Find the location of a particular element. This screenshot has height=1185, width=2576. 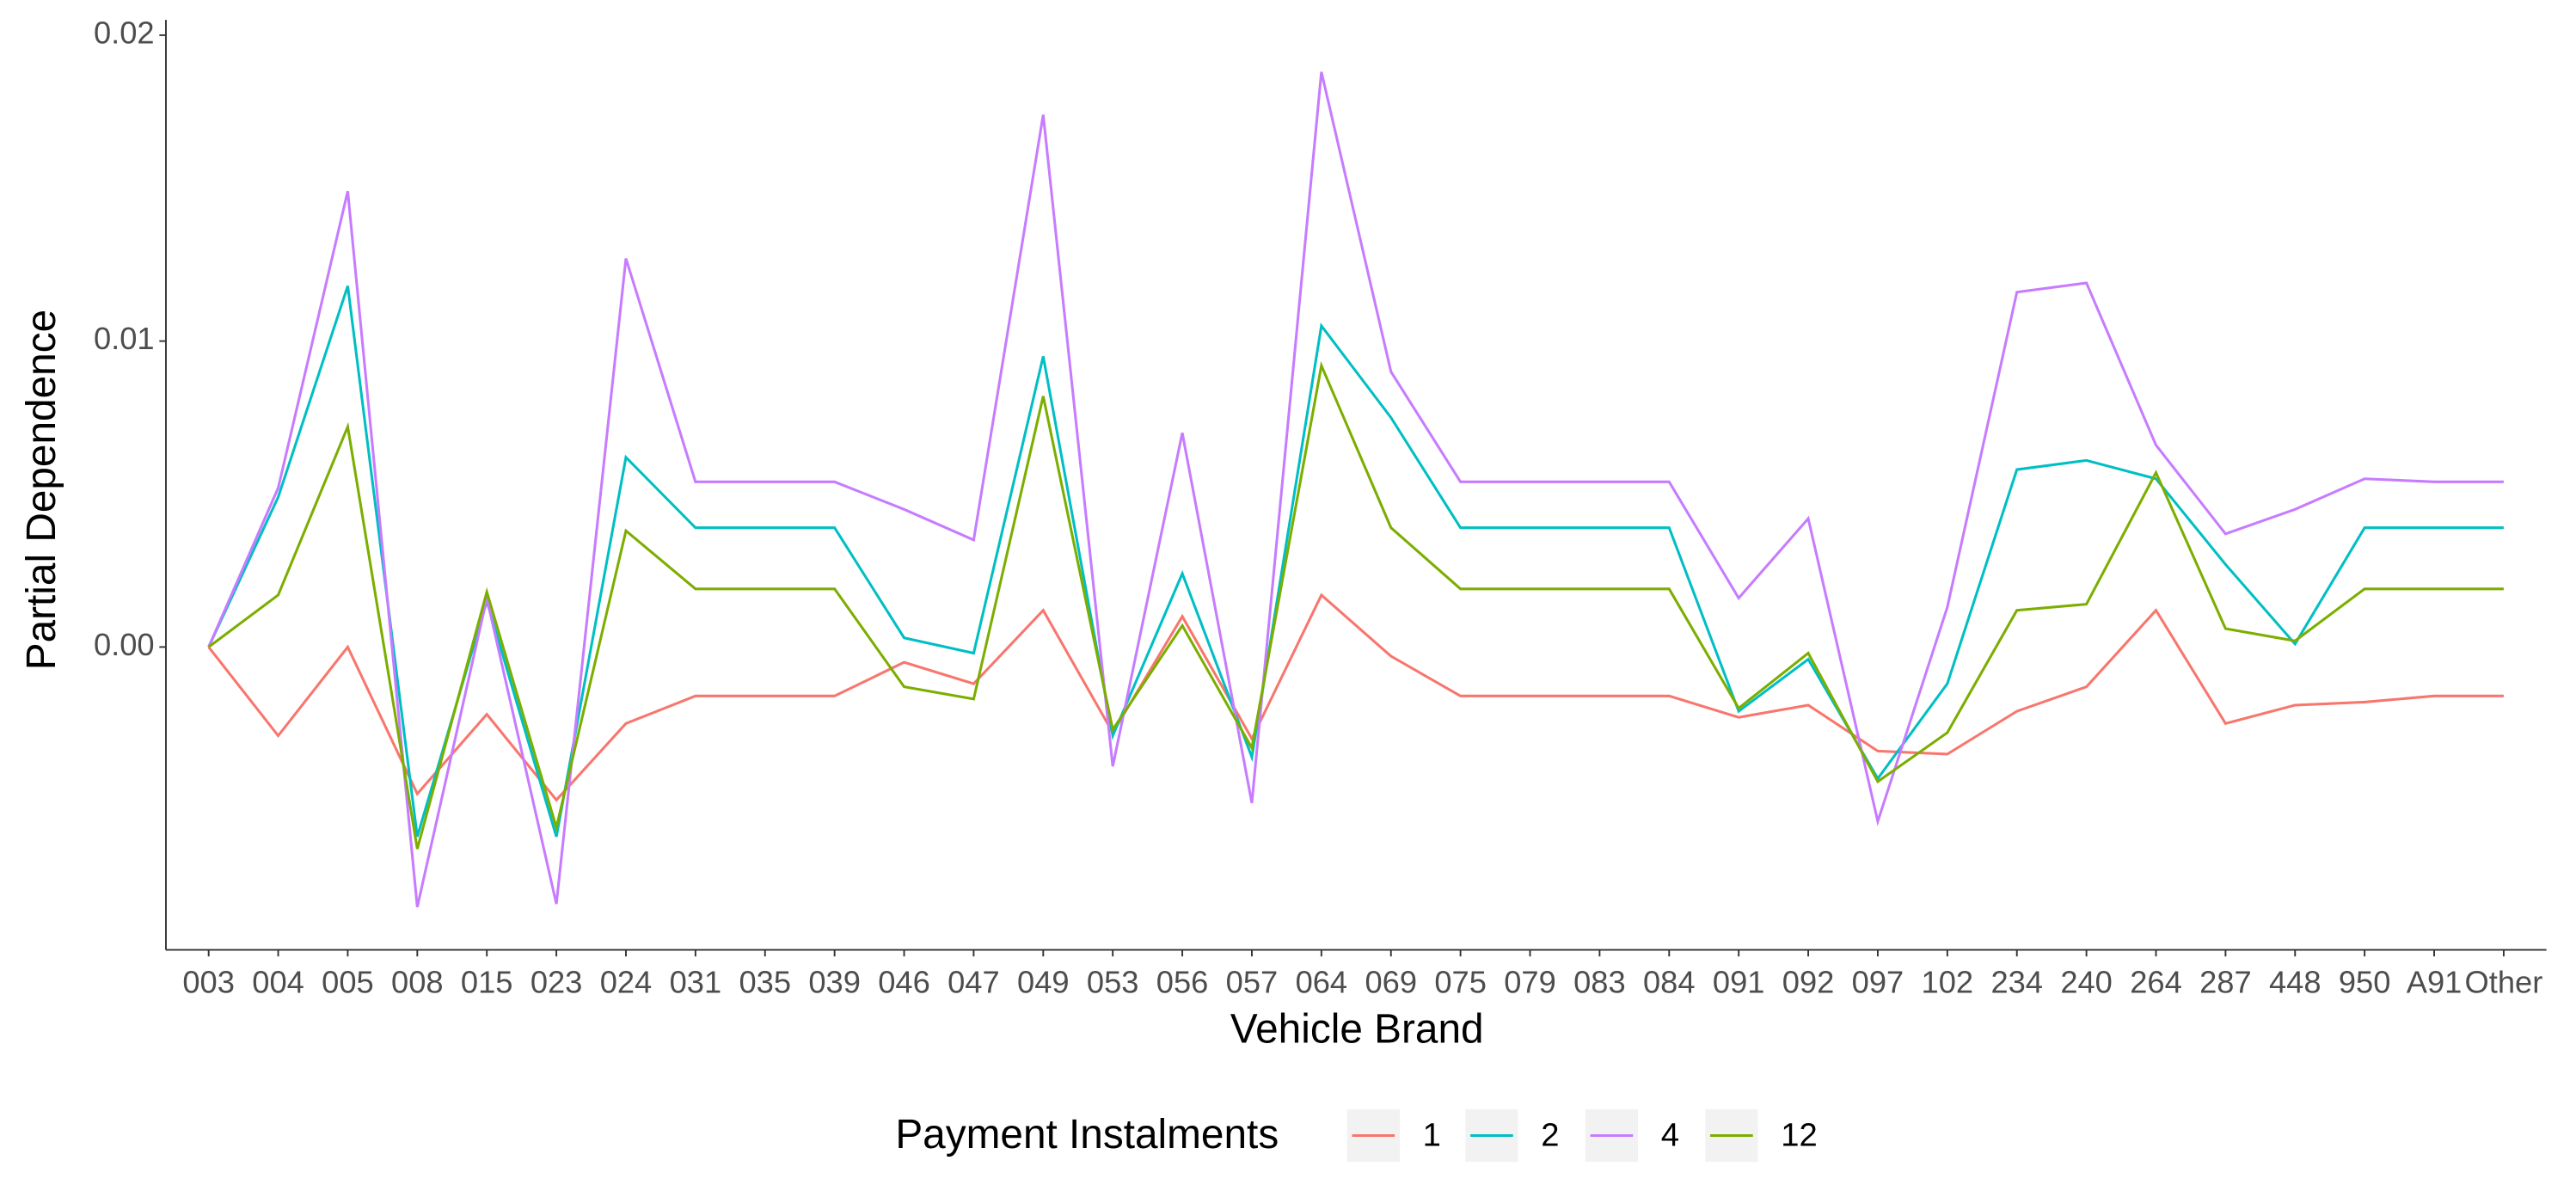

x-tick-label: 234 is located at coordinates (2016, 981).